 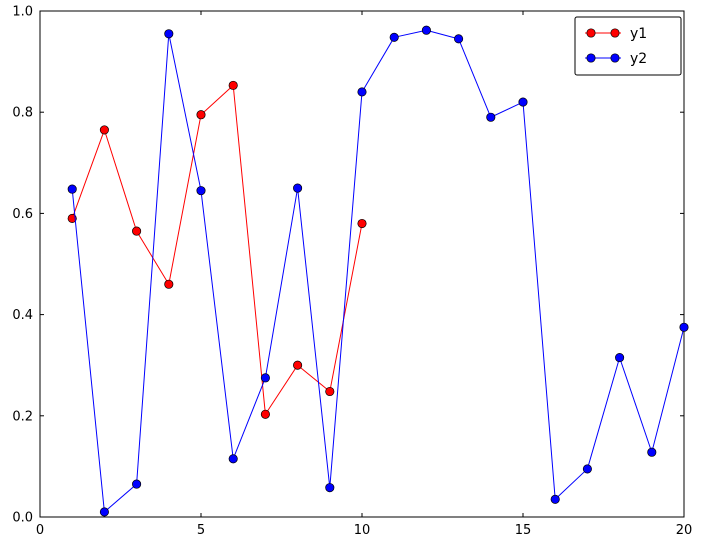 I want to click on y-tick-label: 0.2, so click(x=22, y=416).